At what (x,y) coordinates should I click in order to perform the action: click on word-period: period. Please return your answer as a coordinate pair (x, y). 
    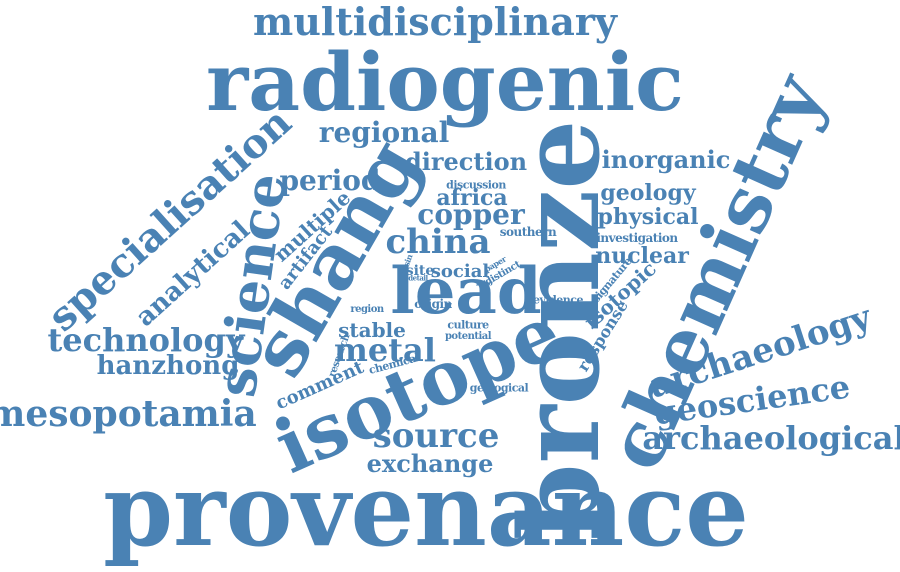
    Looking at the image, I should click on (330, 180).